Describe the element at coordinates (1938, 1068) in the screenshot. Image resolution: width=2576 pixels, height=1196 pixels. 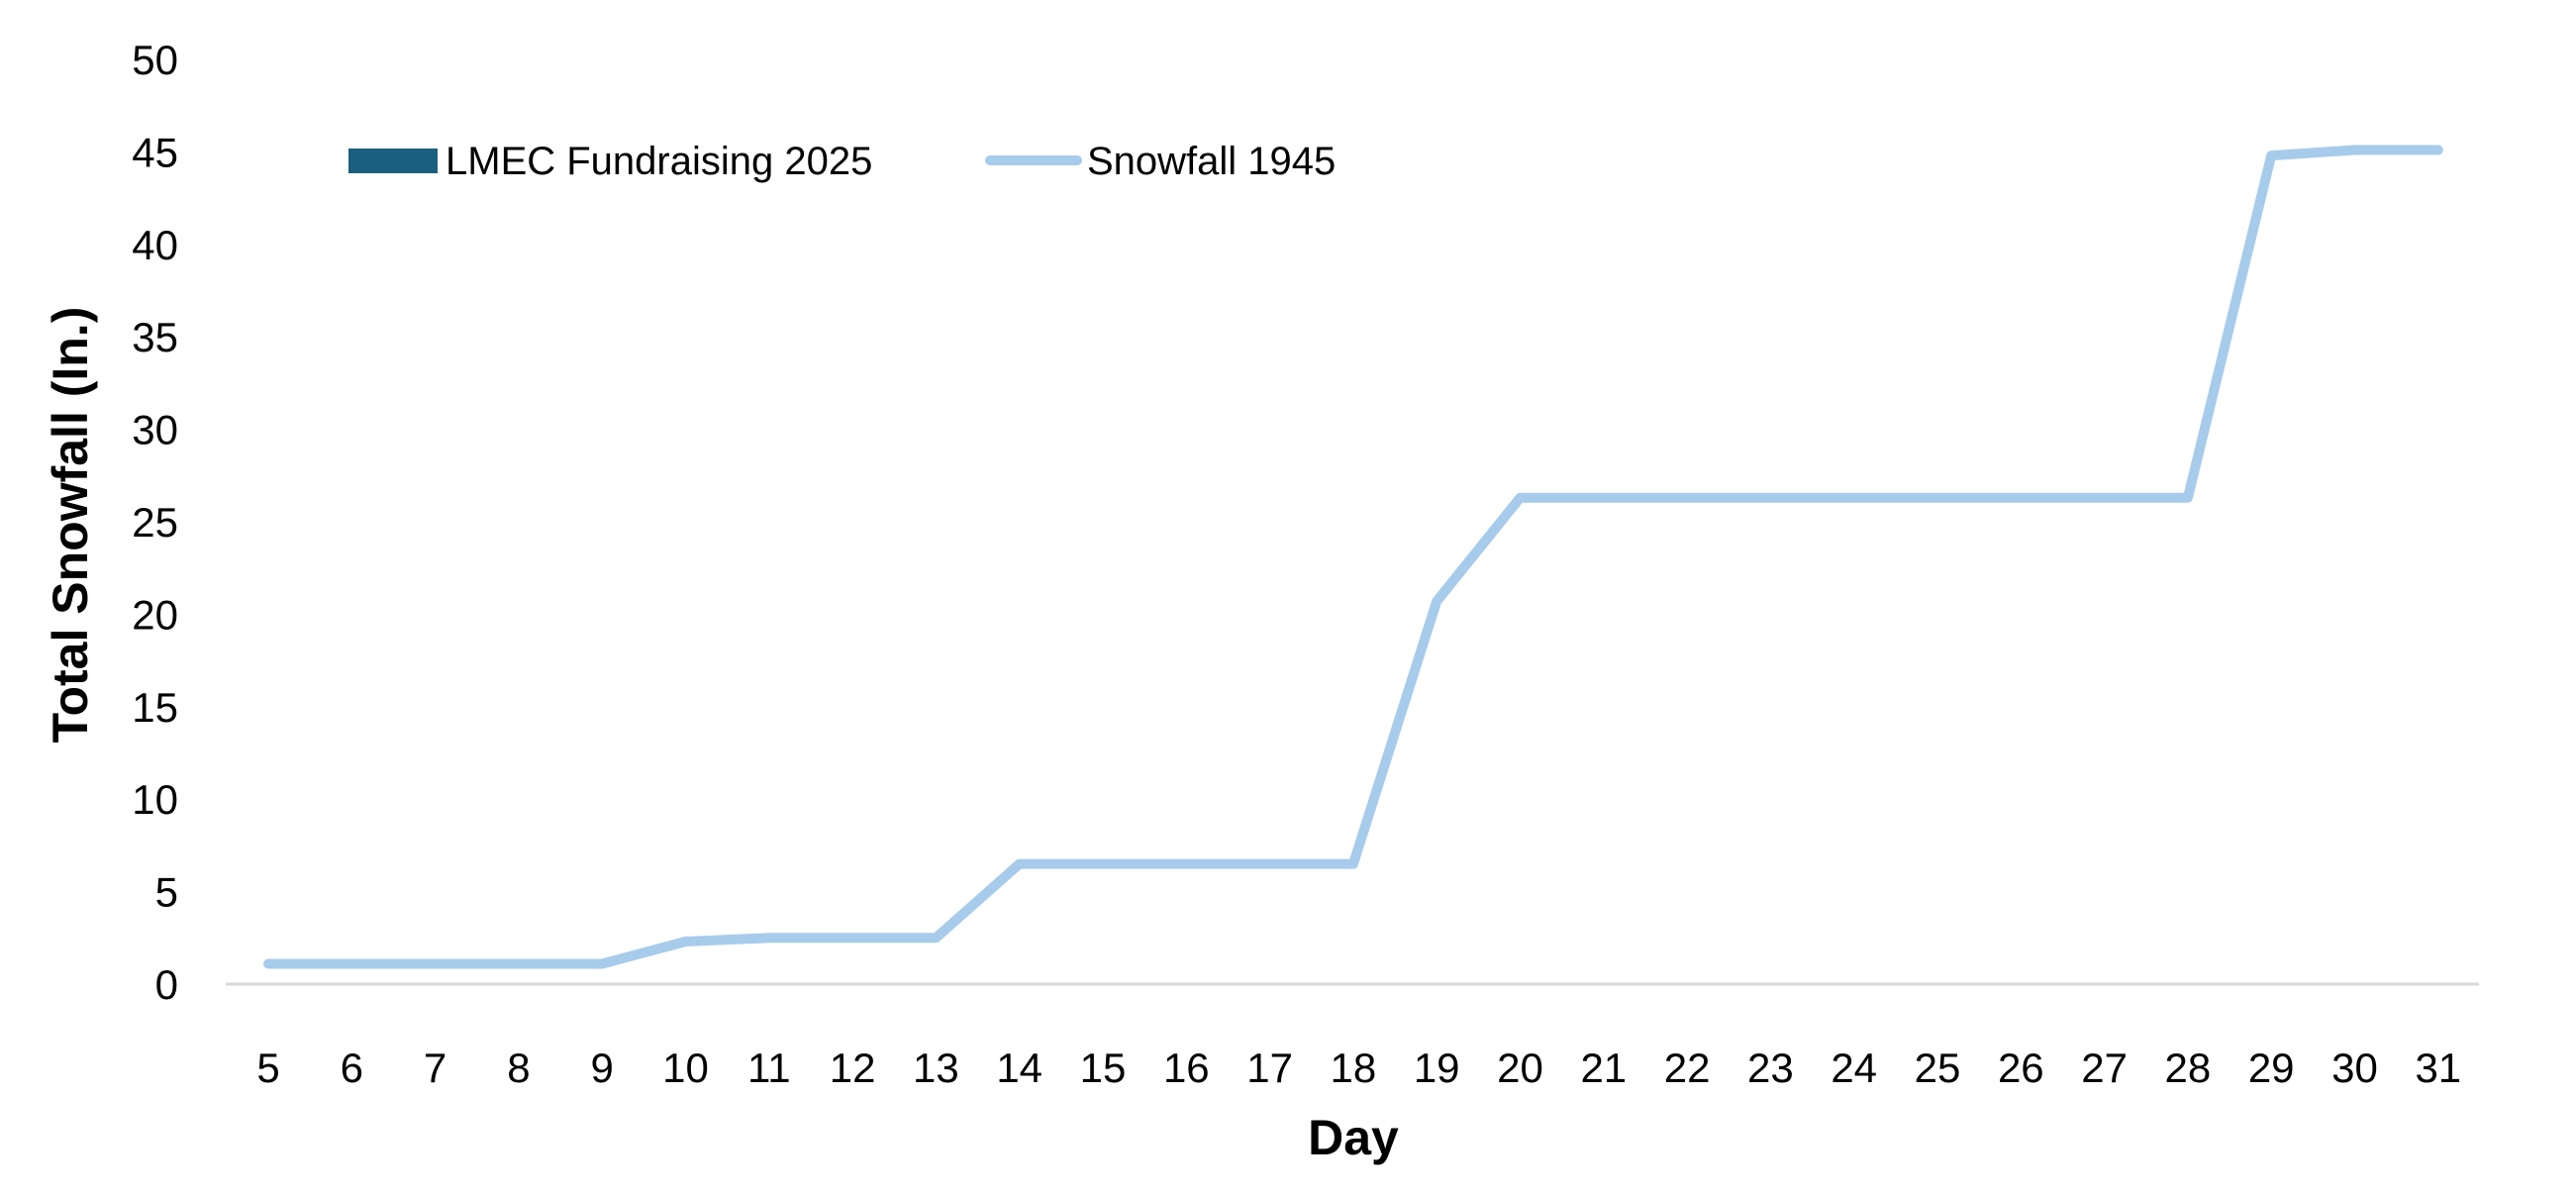
I see `x-tick-label: 25` at that location.